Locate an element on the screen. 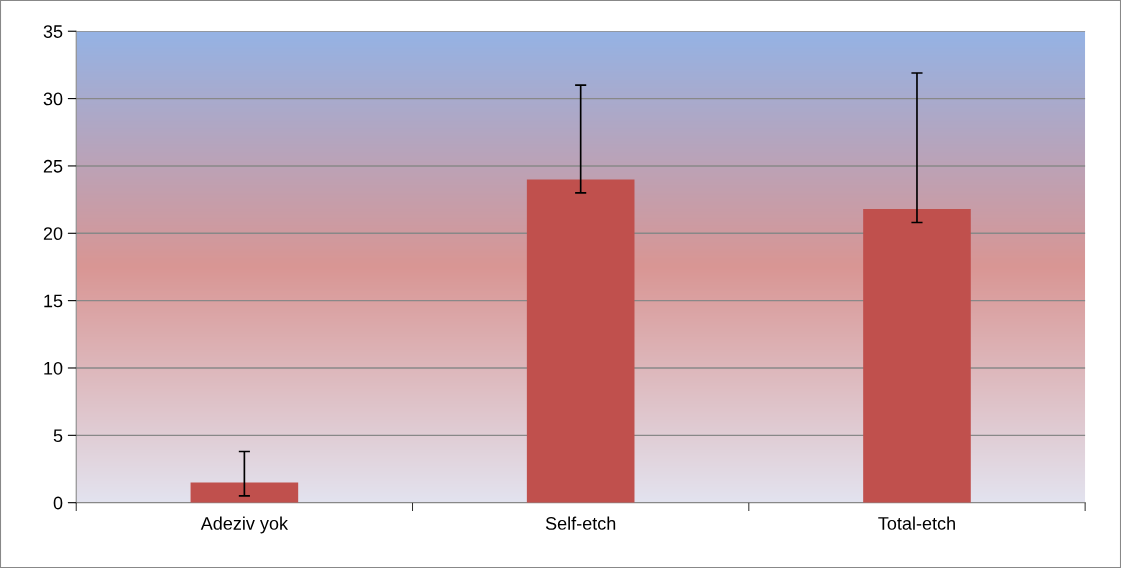  y-tick-label: 10 is located at coordinates (53, 368).